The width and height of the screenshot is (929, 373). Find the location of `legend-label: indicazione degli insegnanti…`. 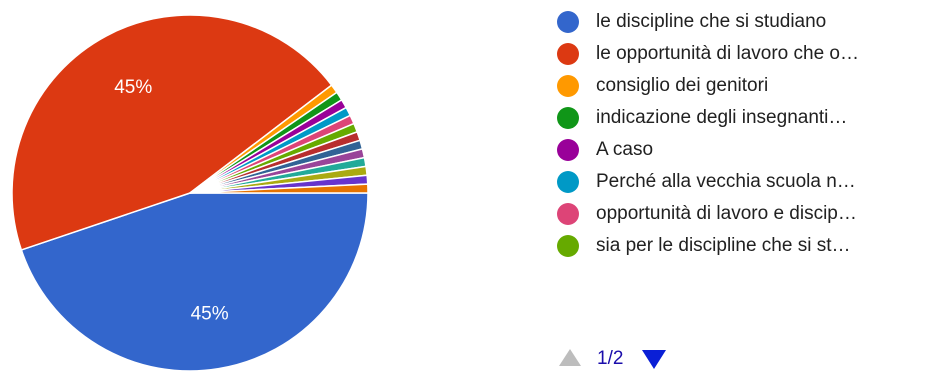

legend-label: indicazione degli insegnanti… is located at coordinates (722, 117).